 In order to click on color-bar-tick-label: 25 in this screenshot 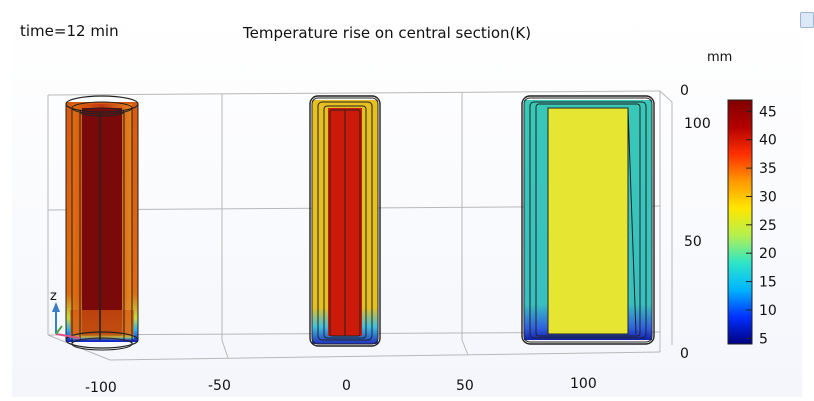, I will do `click(768, 226)`.